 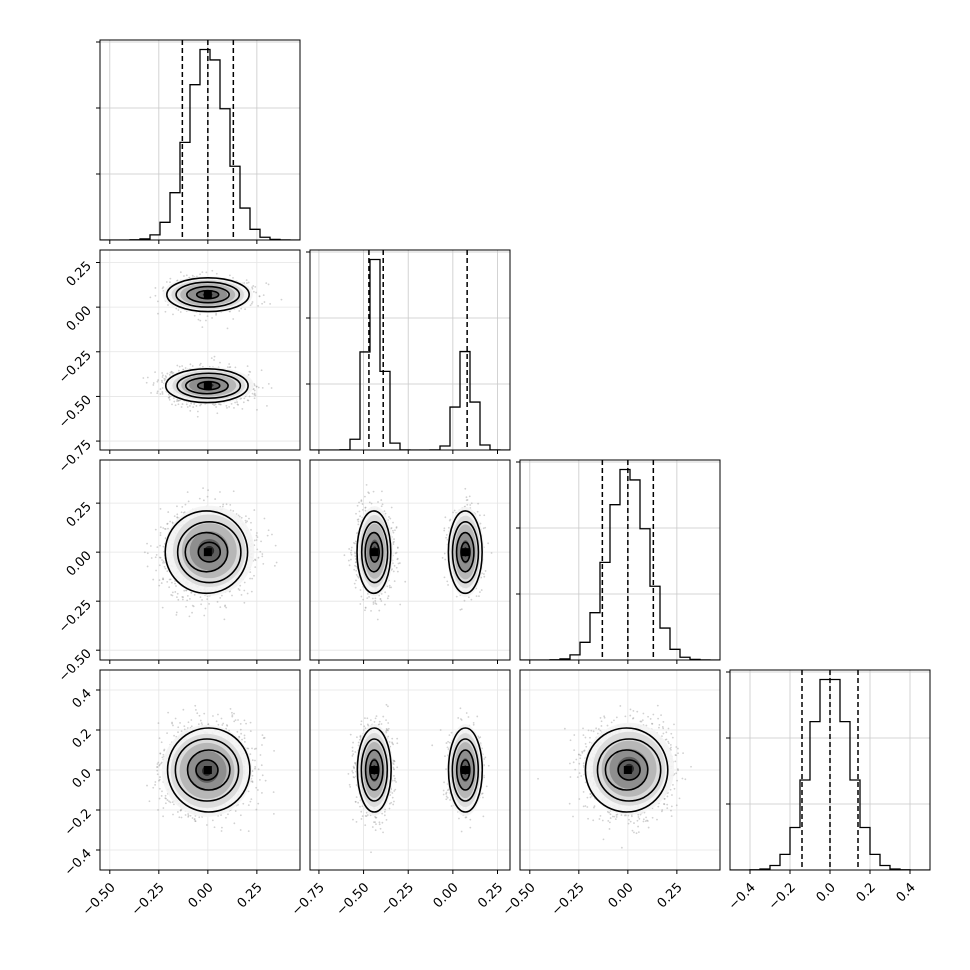 I want to click on y-tick-label: −0.50, so click(x=75, y=412).